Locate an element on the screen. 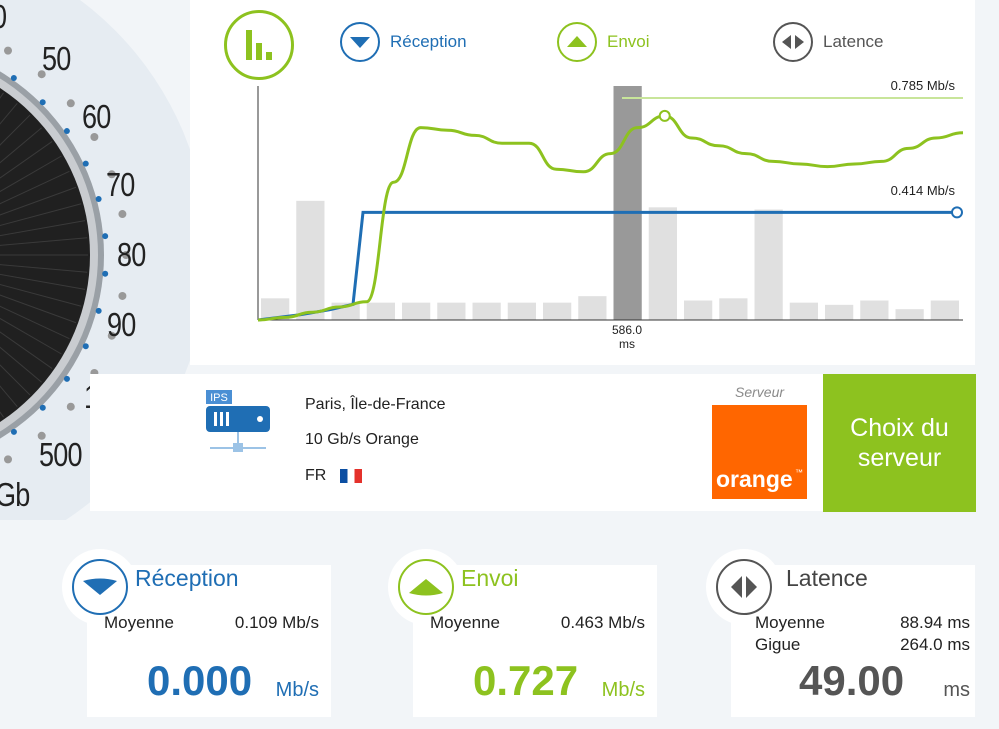  envoi-badge is located at coordinates (426, 587).